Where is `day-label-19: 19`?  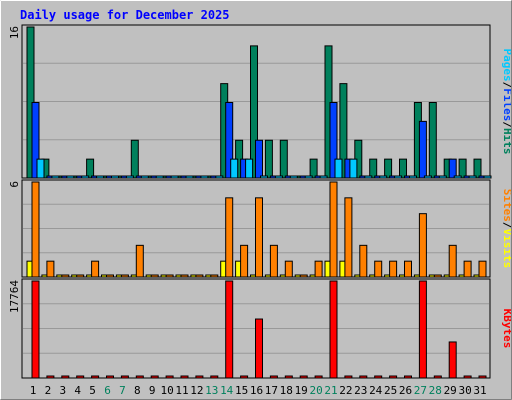
day-label-19: 19 is located at coordinates (301, 390).